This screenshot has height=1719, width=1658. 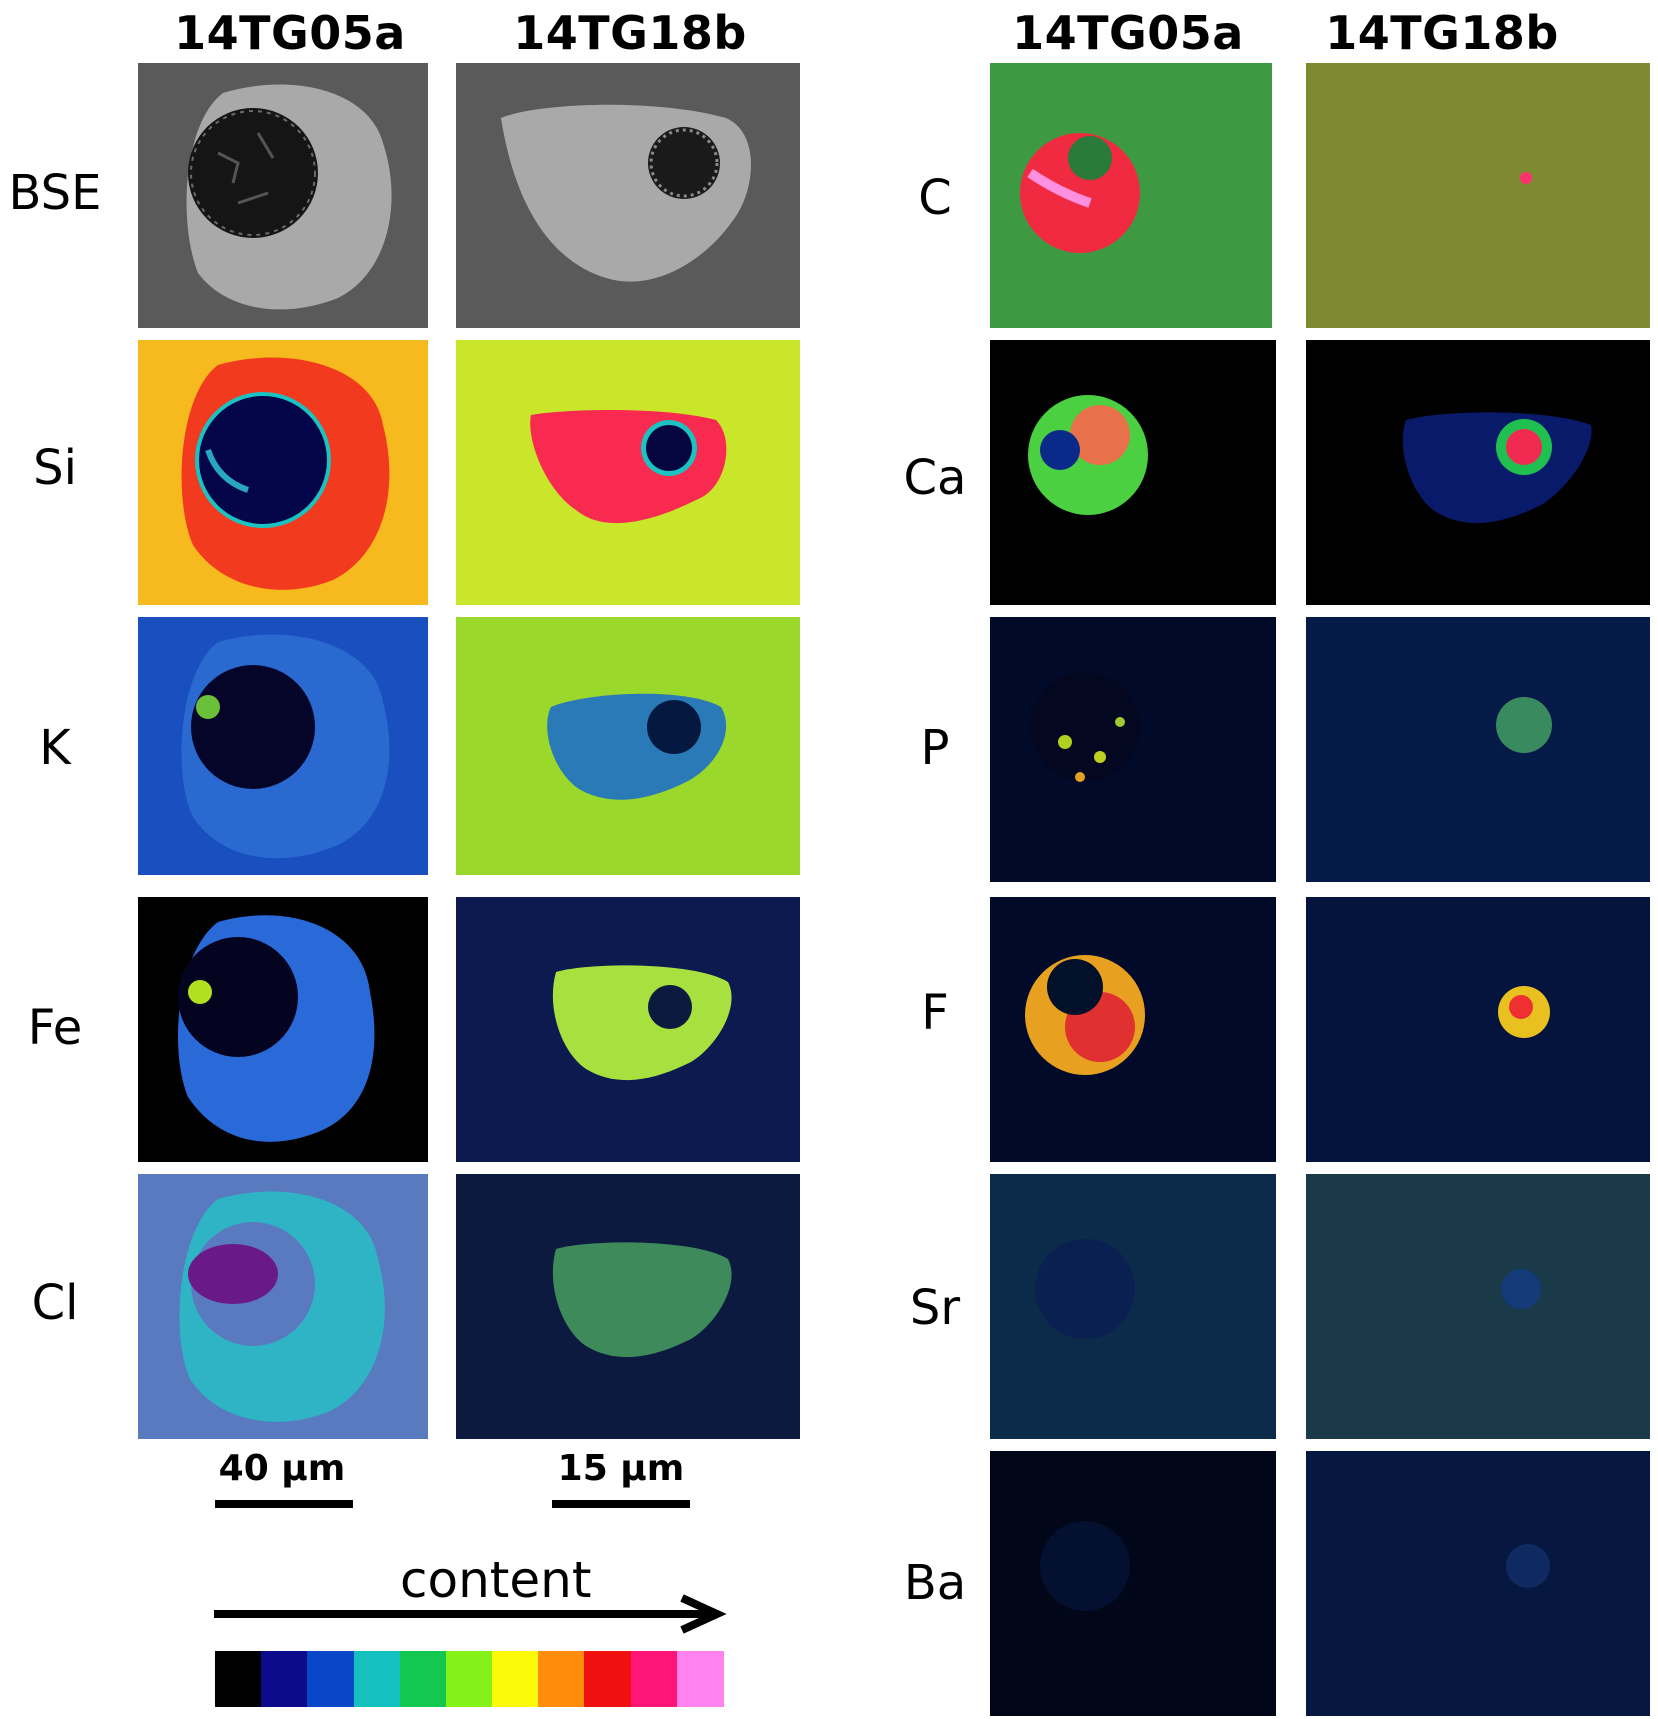 I want to click on row-label-sr: Sr, so click(x=935, y=1308).